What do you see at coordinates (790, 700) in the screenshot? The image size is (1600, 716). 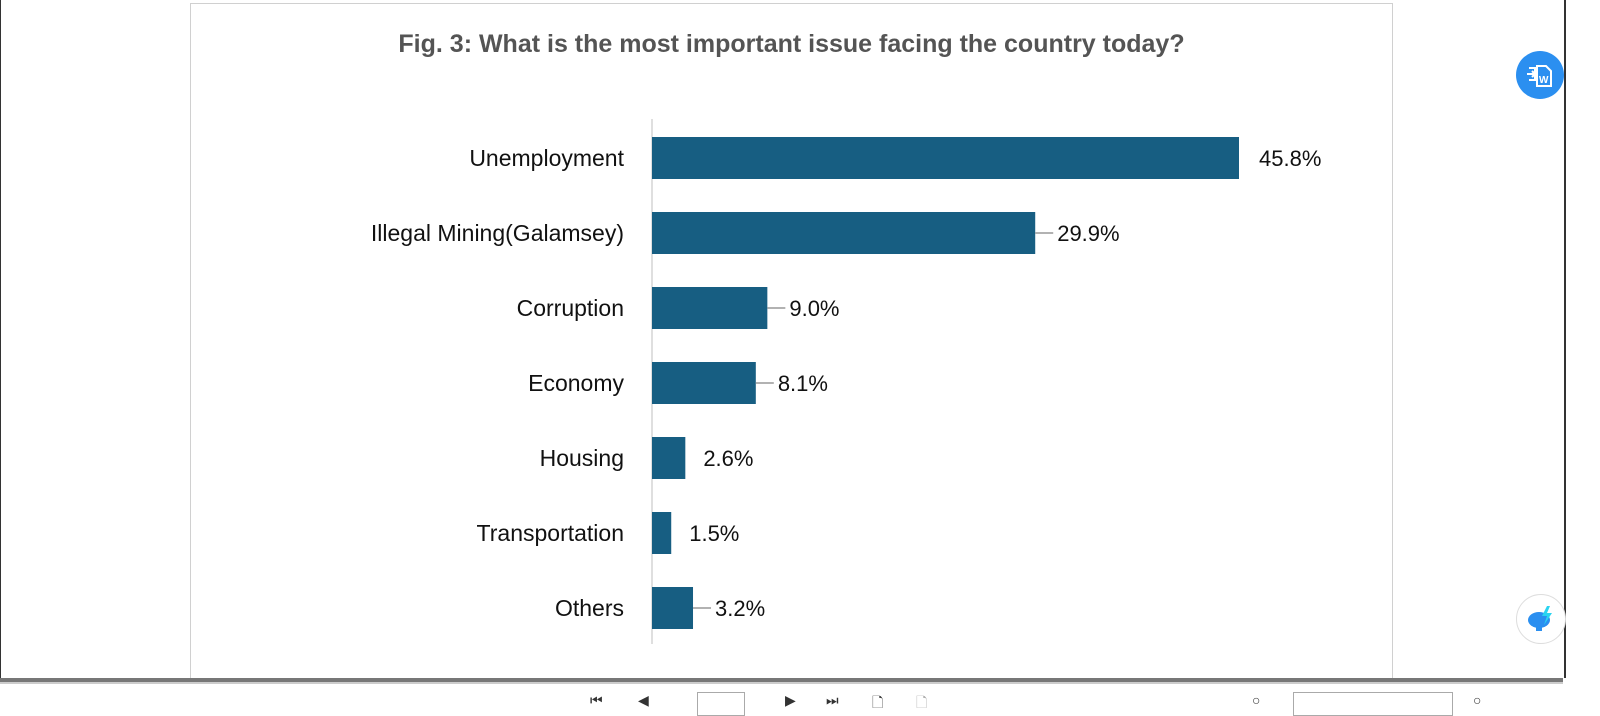 I see `next-page-icon: ▶` at bounding box center [790, 700].